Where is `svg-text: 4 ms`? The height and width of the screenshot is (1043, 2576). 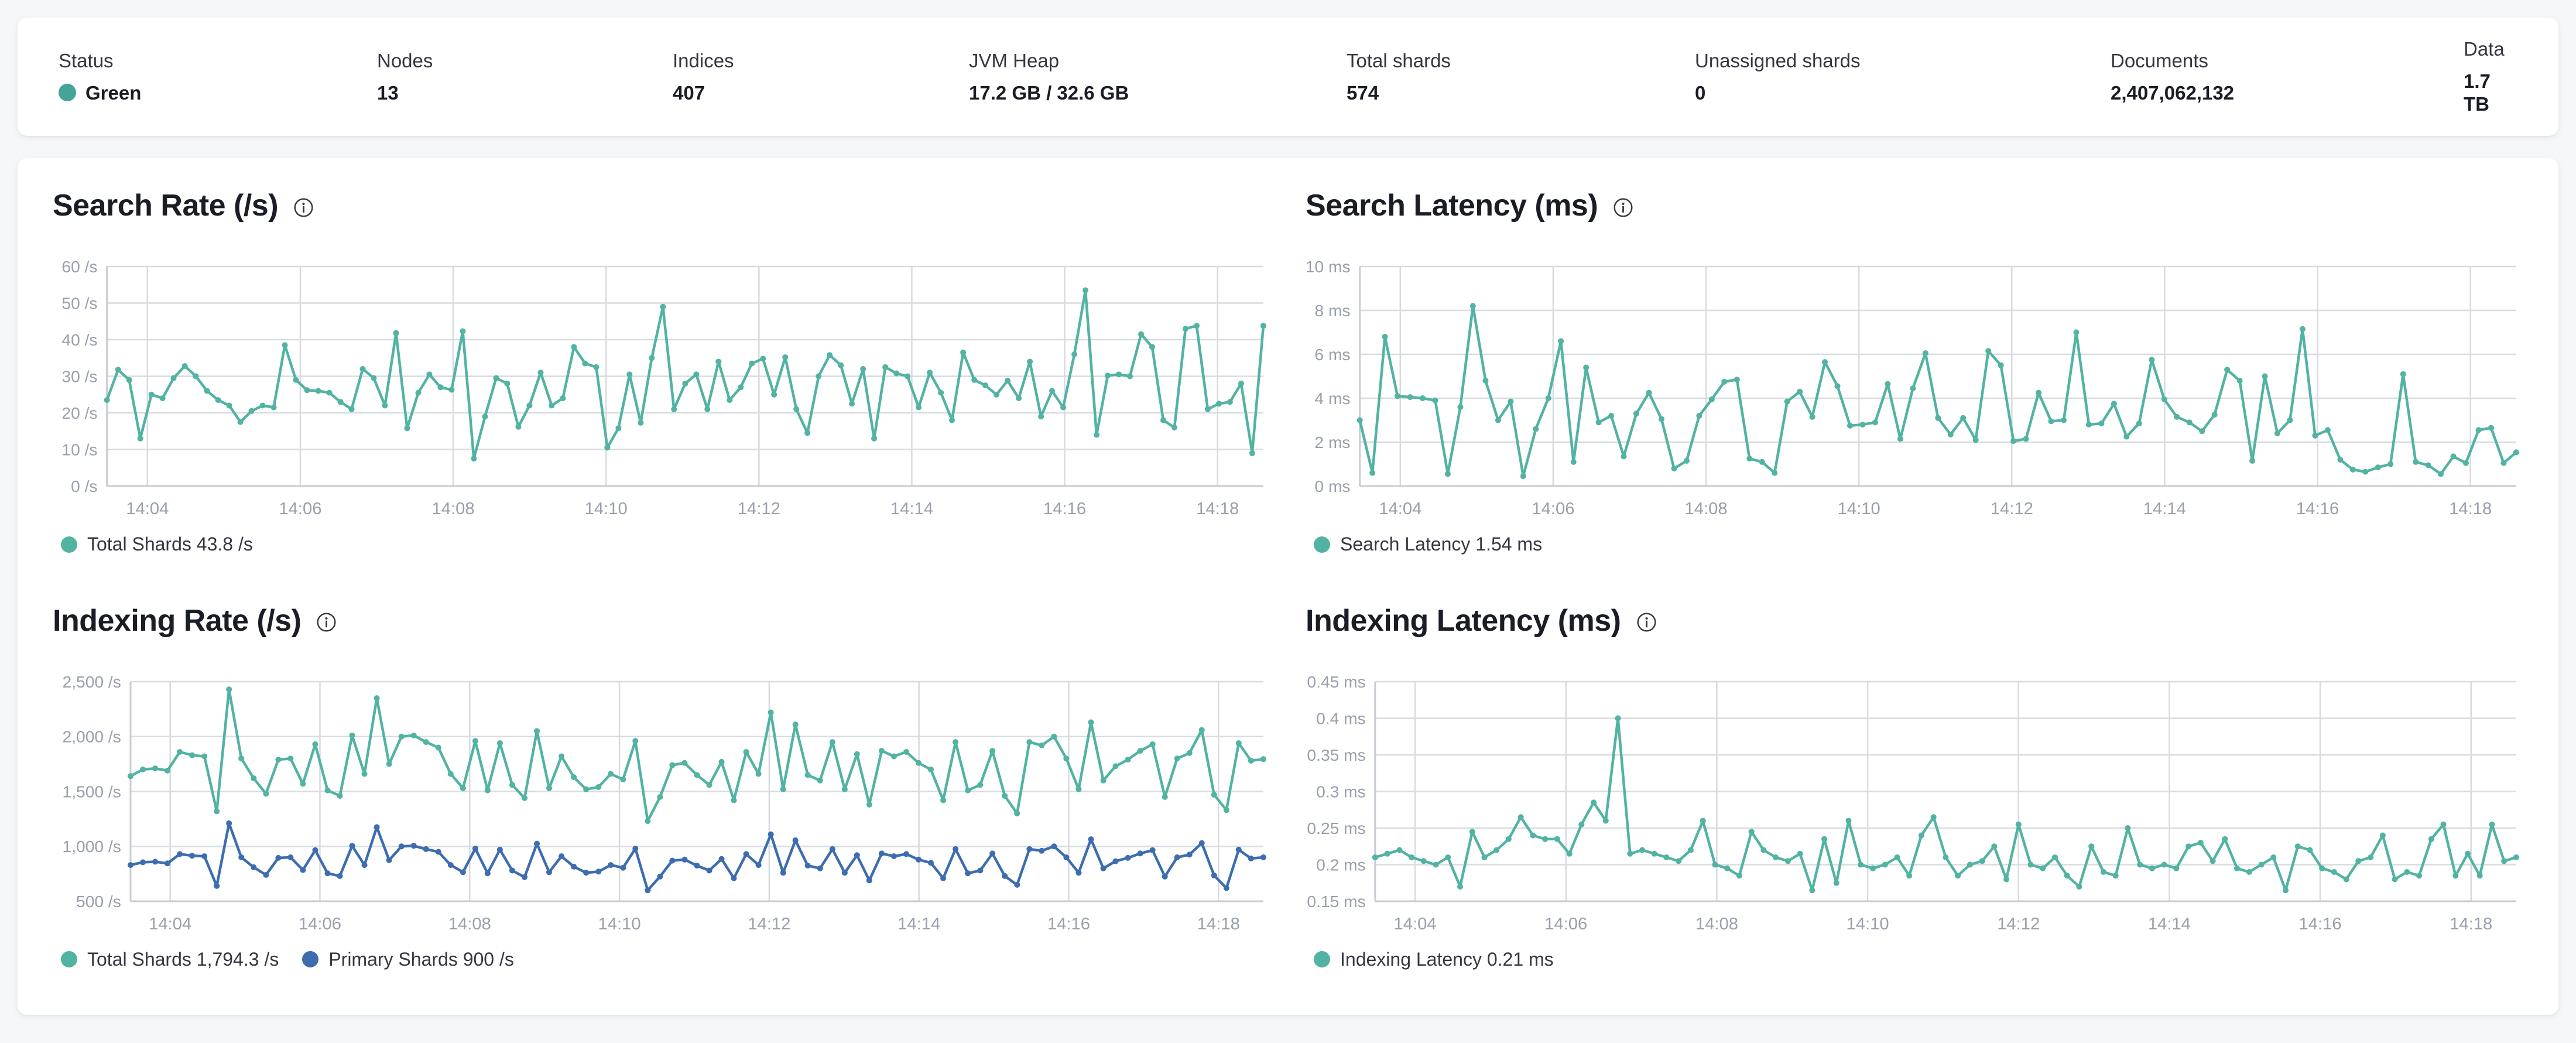 svg-text: 4 ms is located at coordinates (1332, 398).